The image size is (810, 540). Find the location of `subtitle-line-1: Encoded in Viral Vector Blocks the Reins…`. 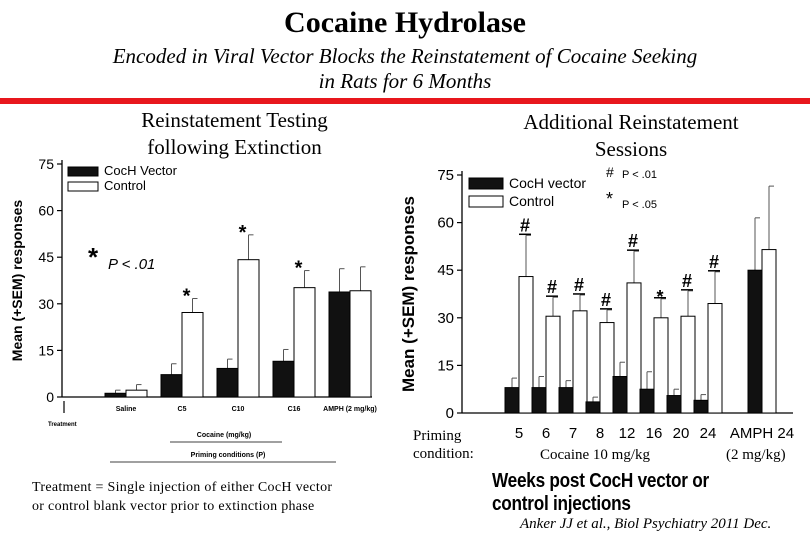

subtitle-line-1: Encoded in Viral Vector Blocks the Reins… is located at coordinates (405, 56).